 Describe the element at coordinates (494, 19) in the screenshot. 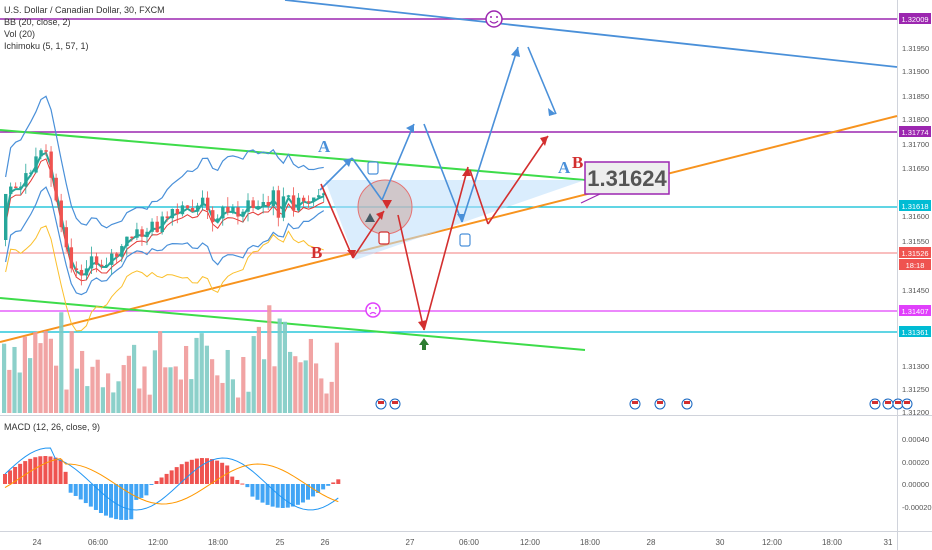

I see `happy-face-icon` at that location.